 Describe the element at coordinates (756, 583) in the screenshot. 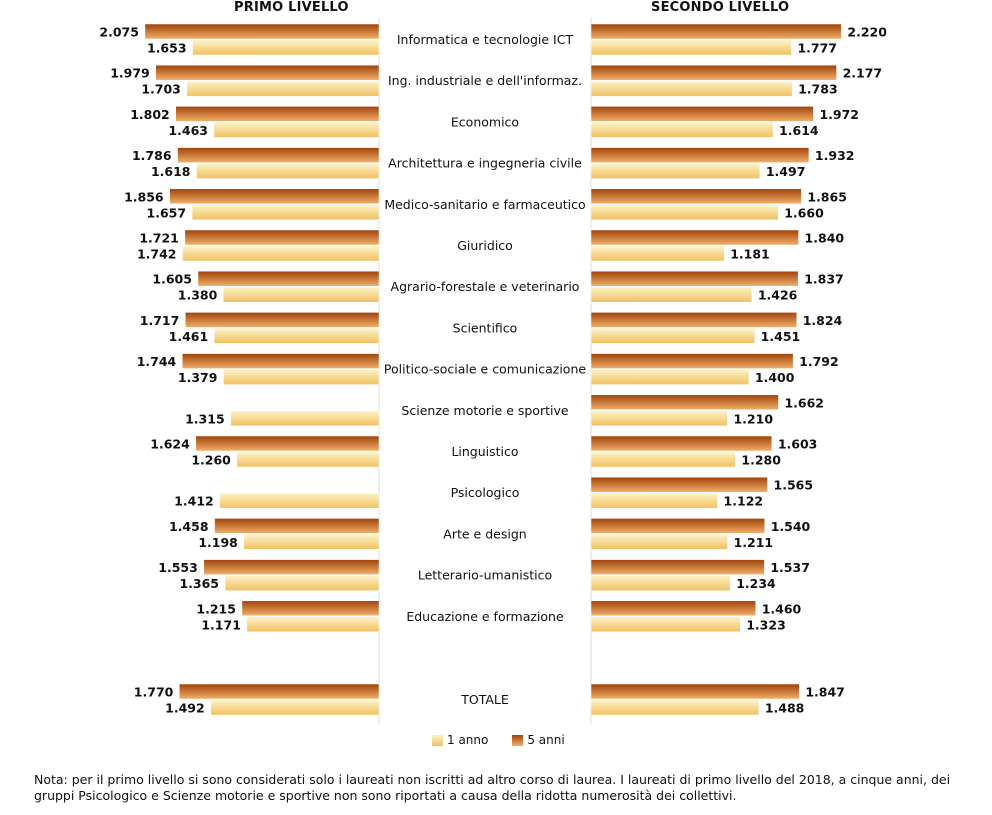

I see `value-label: 1.234` at that location.